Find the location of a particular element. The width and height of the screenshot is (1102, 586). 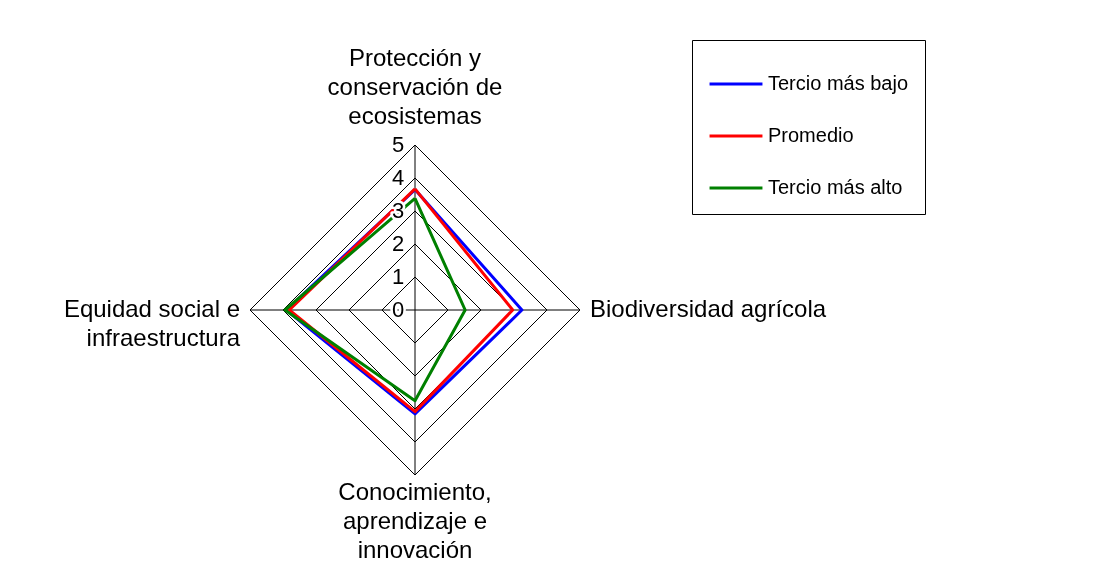

y-tick-label: 5 is located at coordinates (398, 144).